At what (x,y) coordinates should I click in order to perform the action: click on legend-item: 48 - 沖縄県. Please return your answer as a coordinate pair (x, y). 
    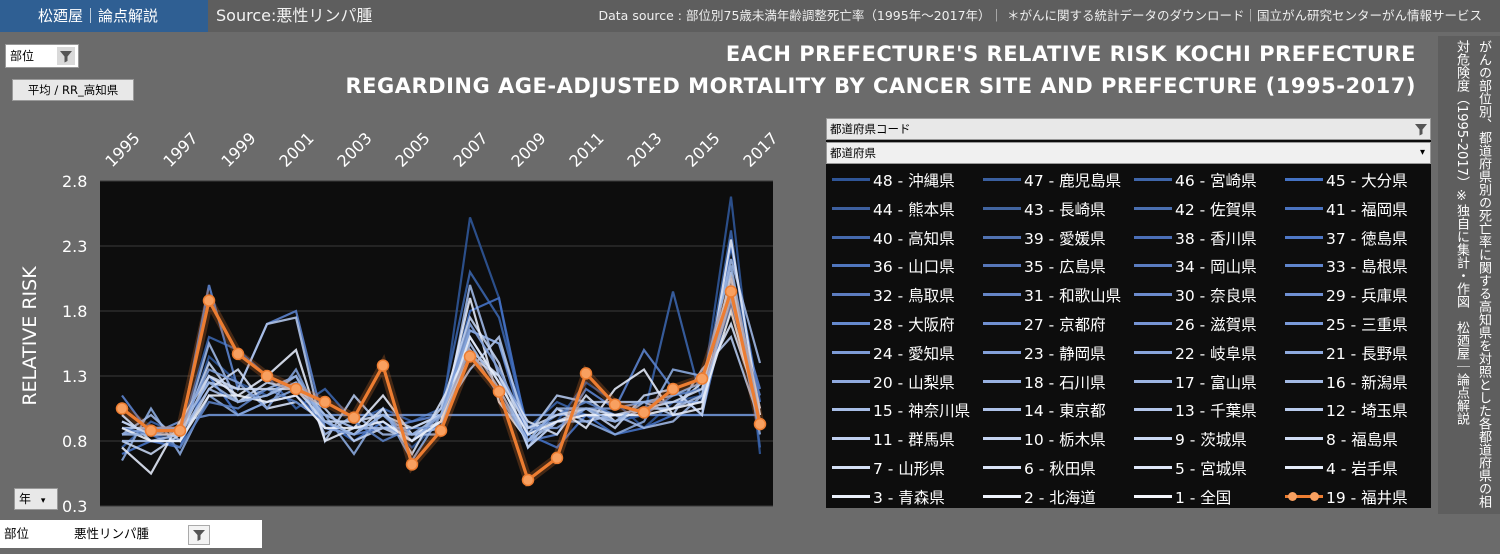
    Looking at the image, I should click on (904, 180).